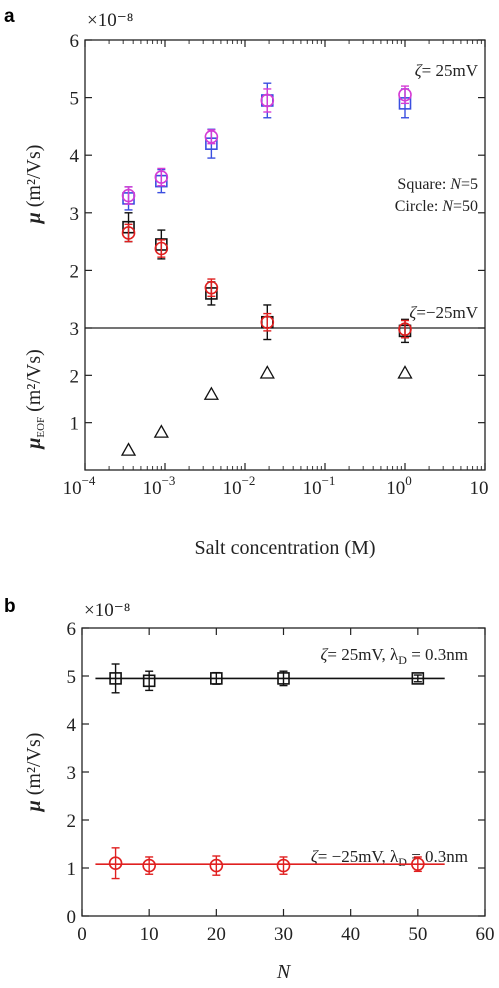 The width and height of the screenshot is (499, 988). What do you see at coordinates (399, 486) in the screenshot?
I see `x-tick-label-a-4: 10⁰` at bounding box center [399, 486].